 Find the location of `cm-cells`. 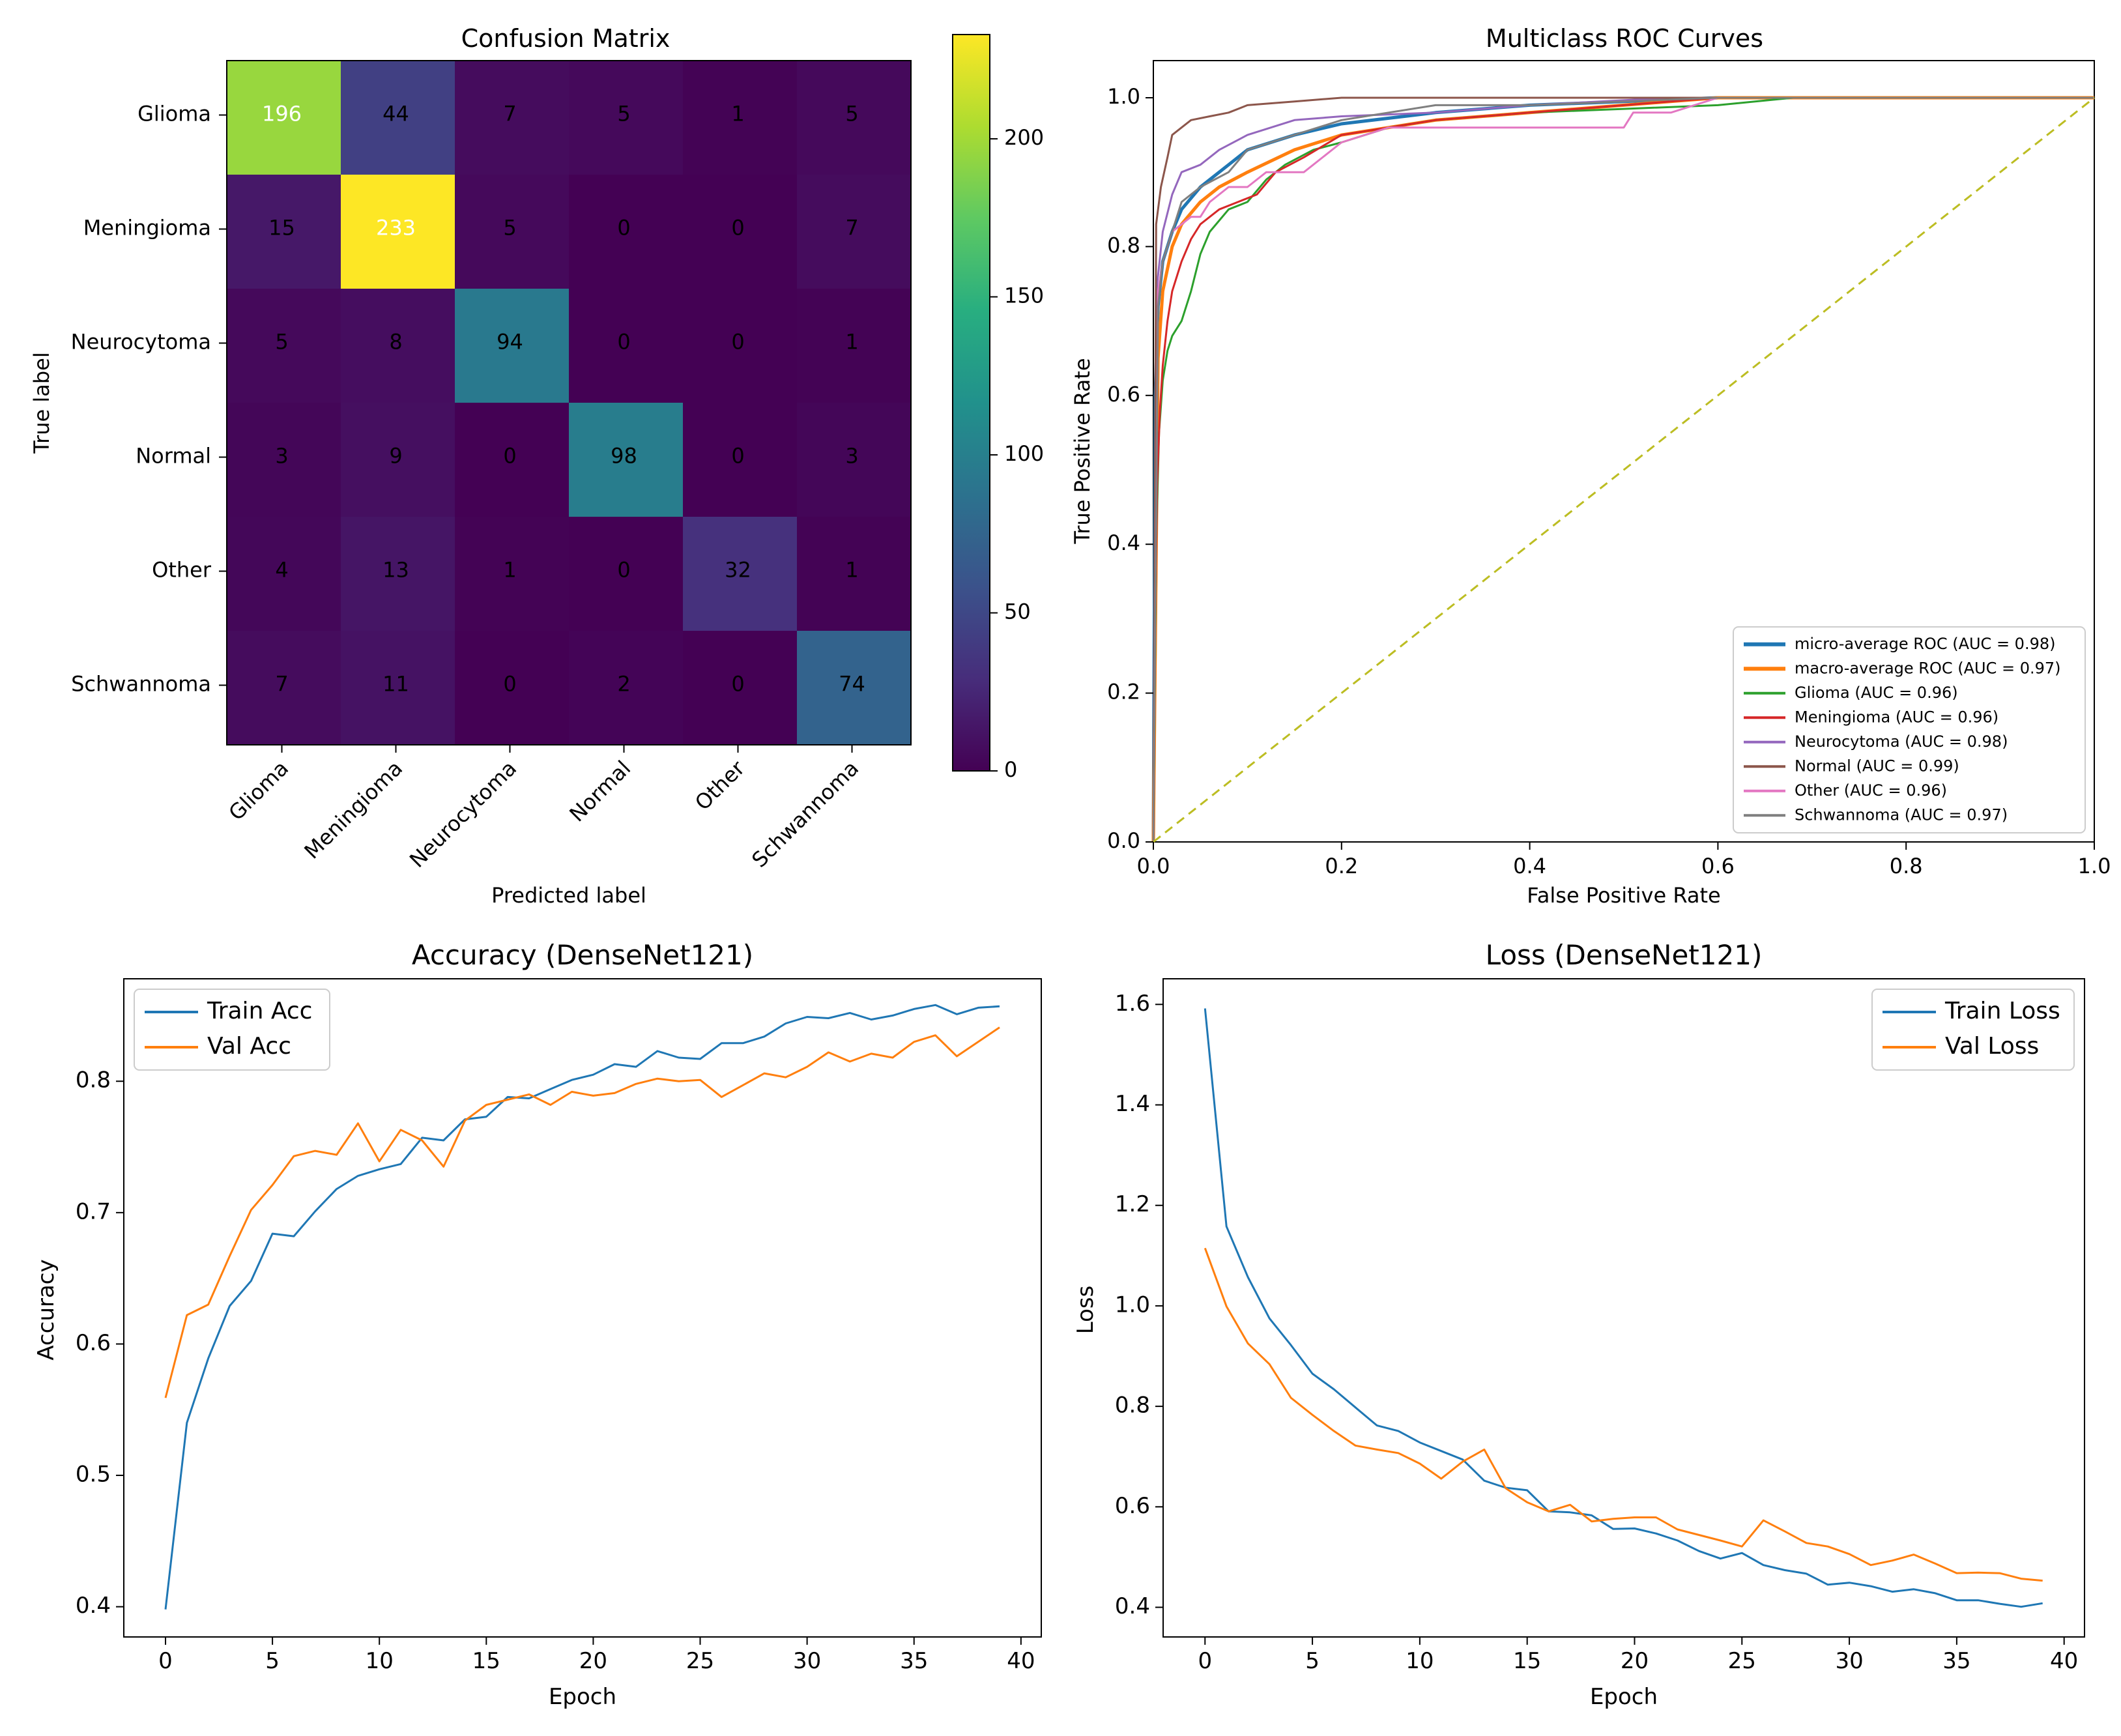

cm-cells is located at coordinates (569, 403).